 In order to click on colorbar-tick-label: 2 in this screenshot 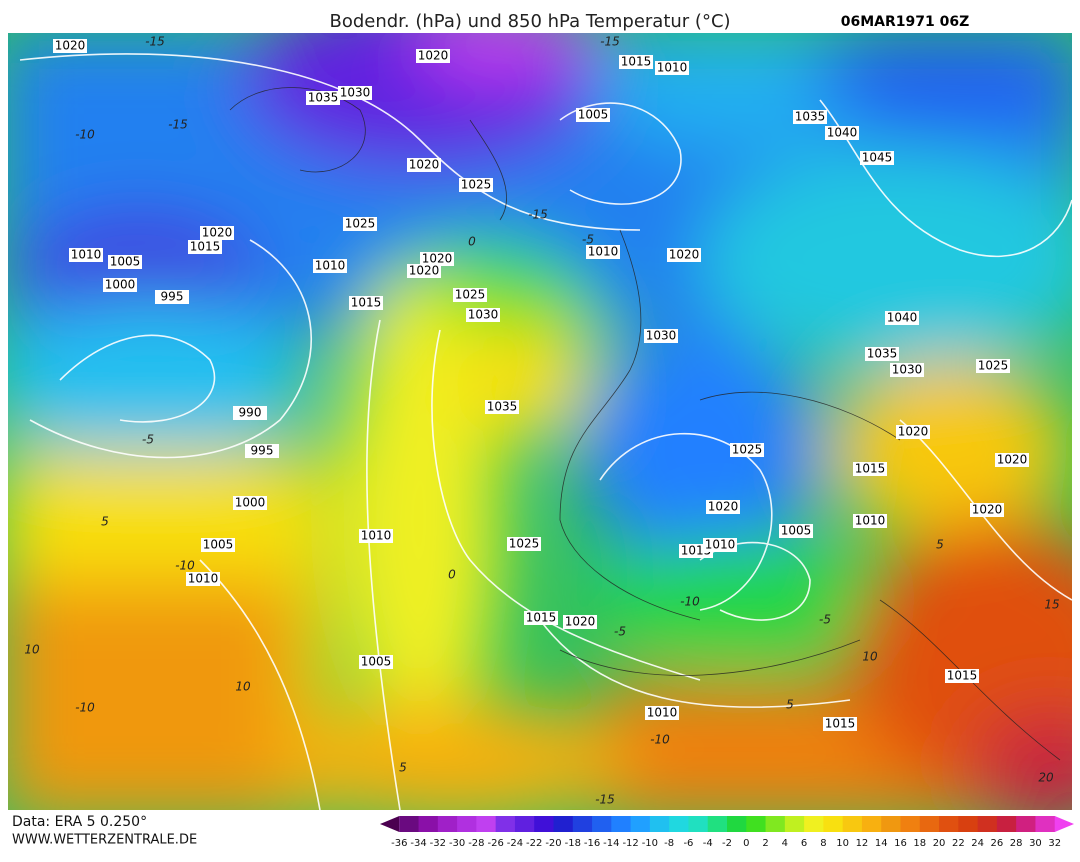, I will do `click(765, 843)`.